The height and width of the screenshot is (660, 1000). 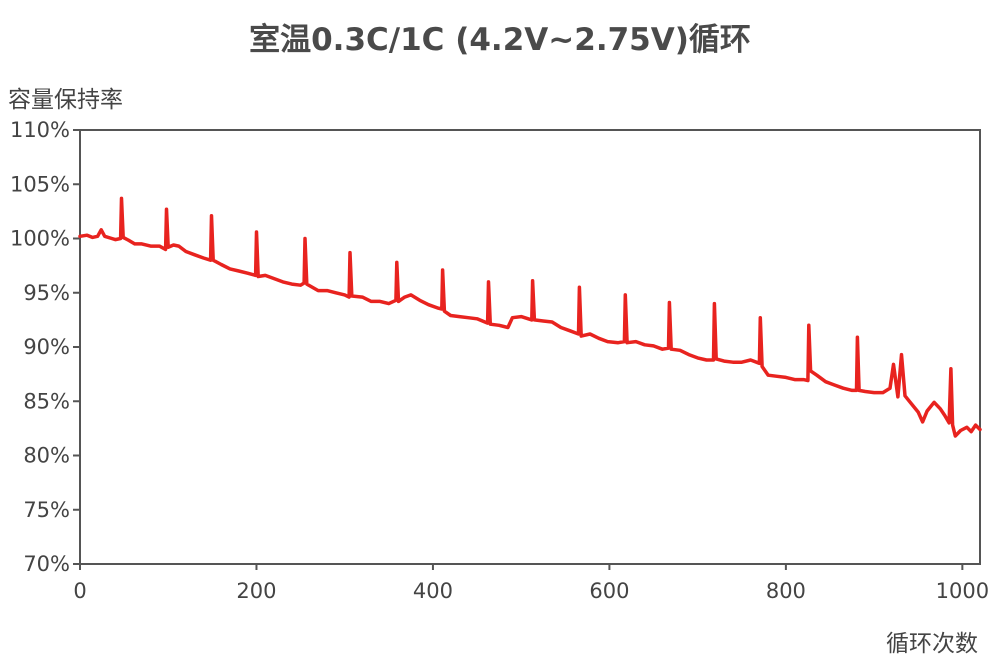 I want to click on chart-title: 室温0.3C/1C (4.2V~2.75V)循环, so click(x=500, y=40).